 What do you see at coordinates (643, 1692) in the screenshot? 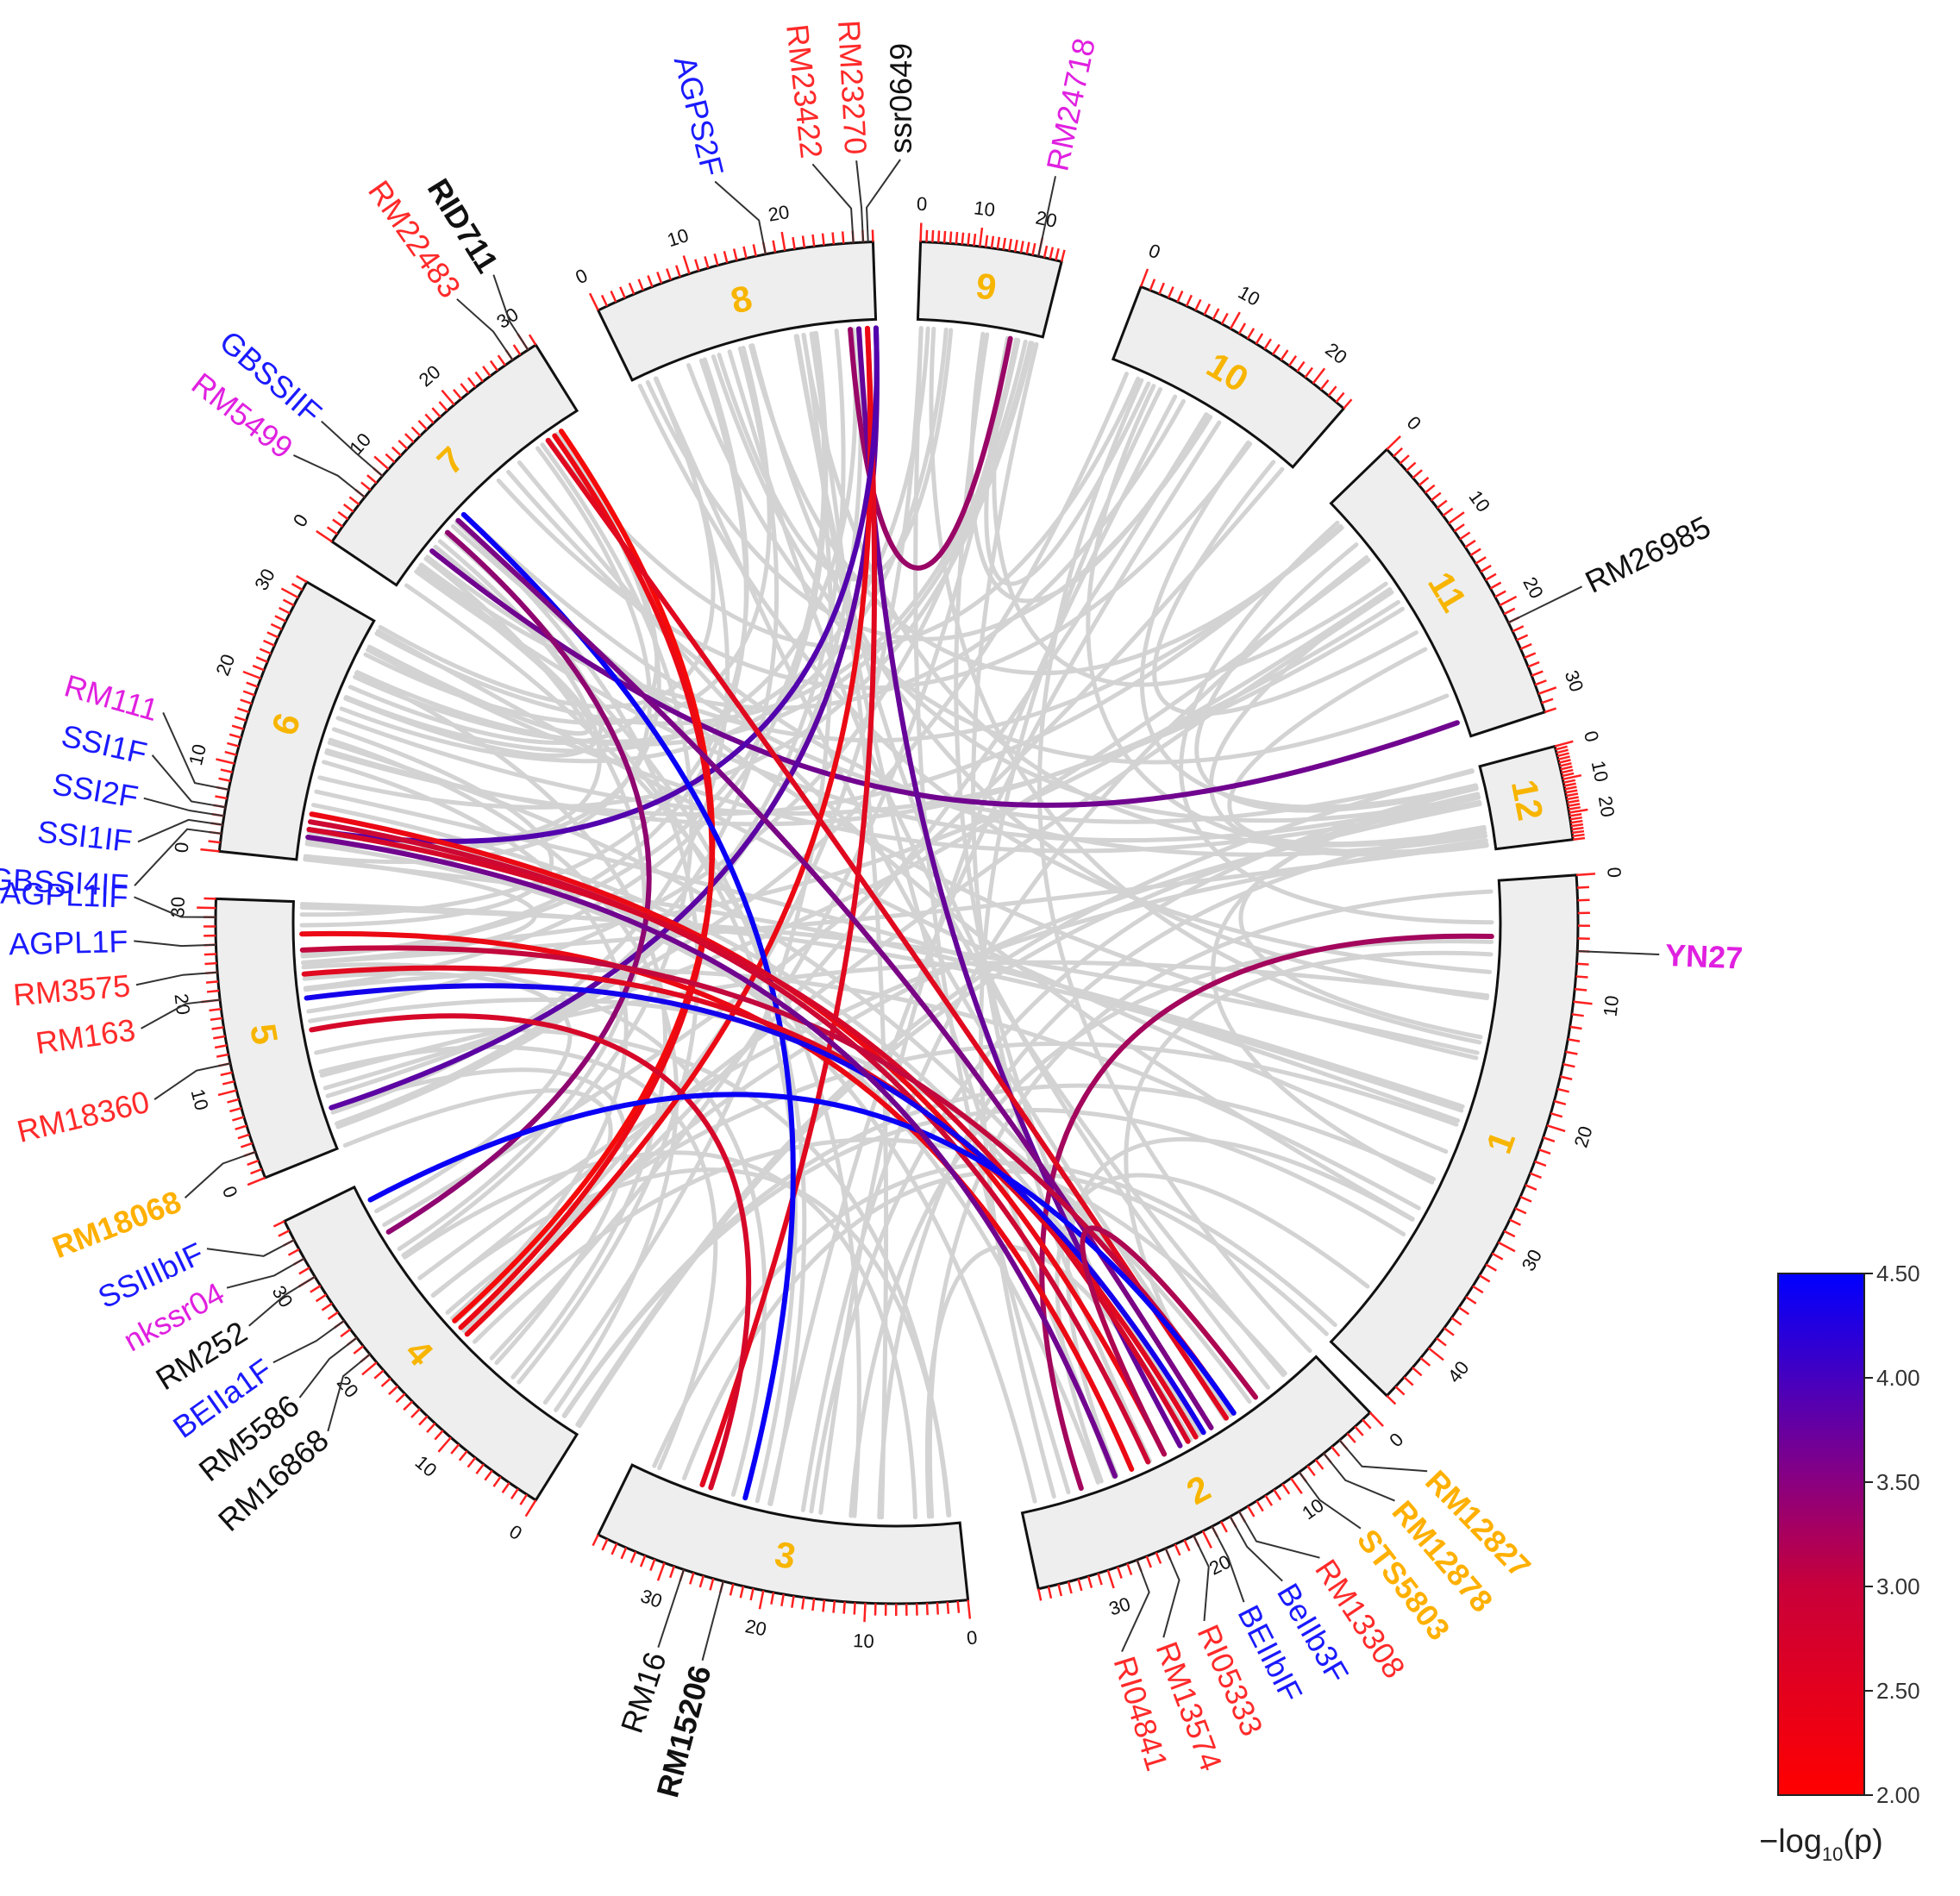
I see `marker-label: RM16` at bounding box center [643, 1692].